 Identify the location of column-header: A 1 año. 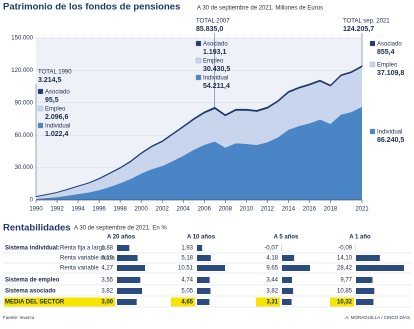
(360, 238).